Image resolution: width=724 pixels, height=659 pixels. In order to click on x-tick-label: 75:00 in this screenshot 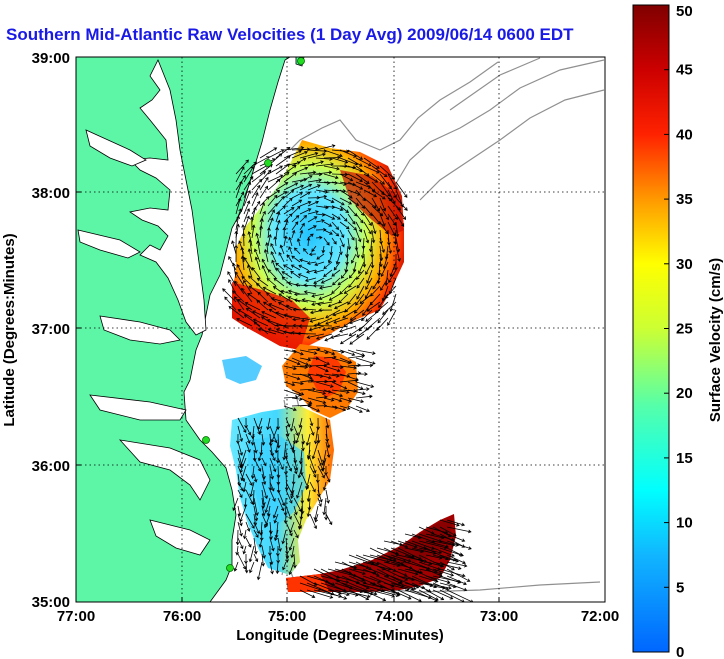, I will do `click(287, 616)`.